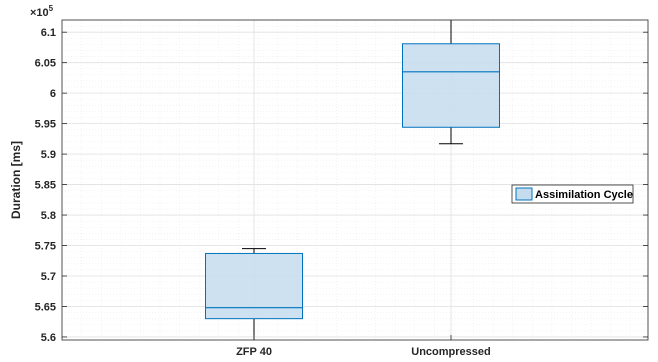 This screenshot has width=658, height=362. What do you see at coordinates (53, 94) in the screenshot?
I see `y-tick-label: 6` at bounding box center [53, 94].